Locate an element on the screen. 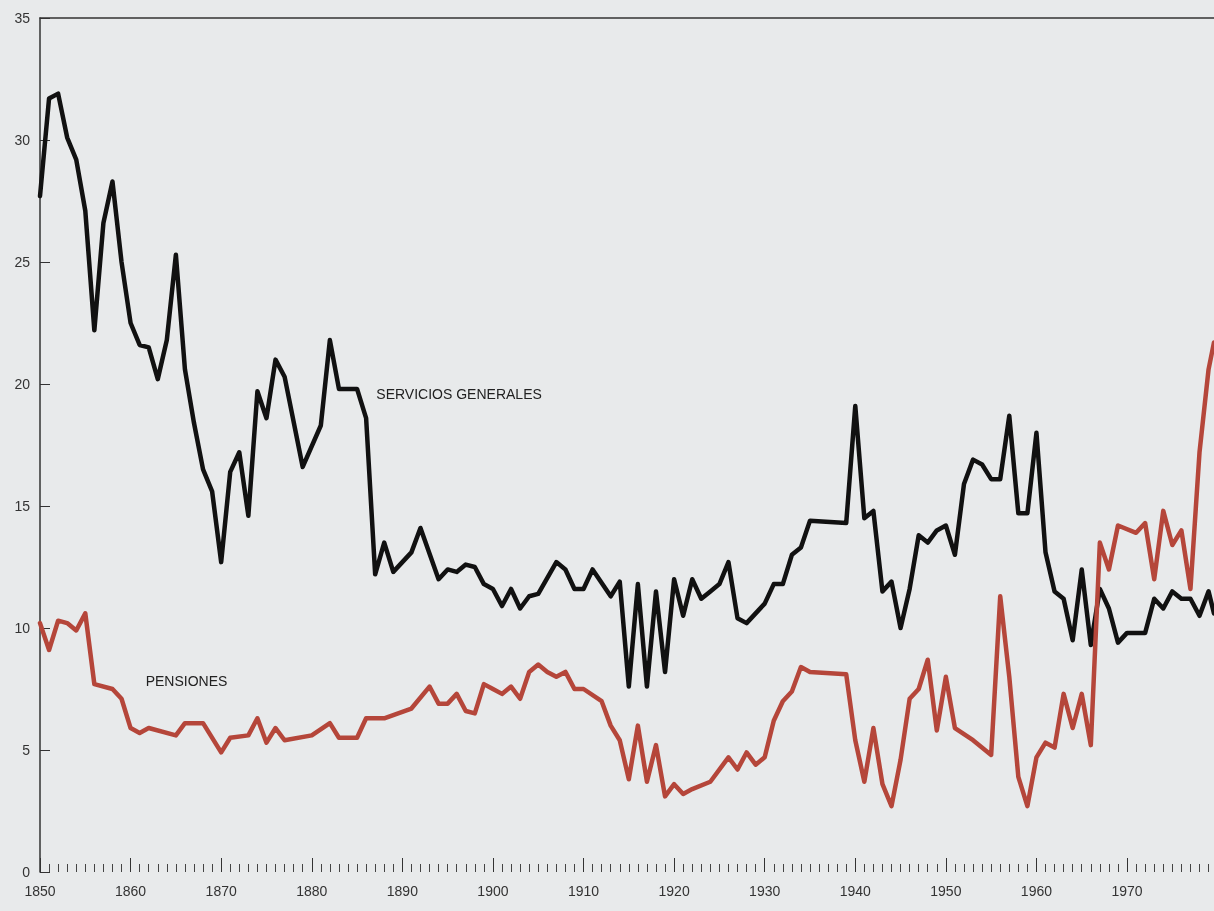 The height and width of the screenshot is (911, 1214). x-tick-label: 1910 is located at coordinates (583, 891).